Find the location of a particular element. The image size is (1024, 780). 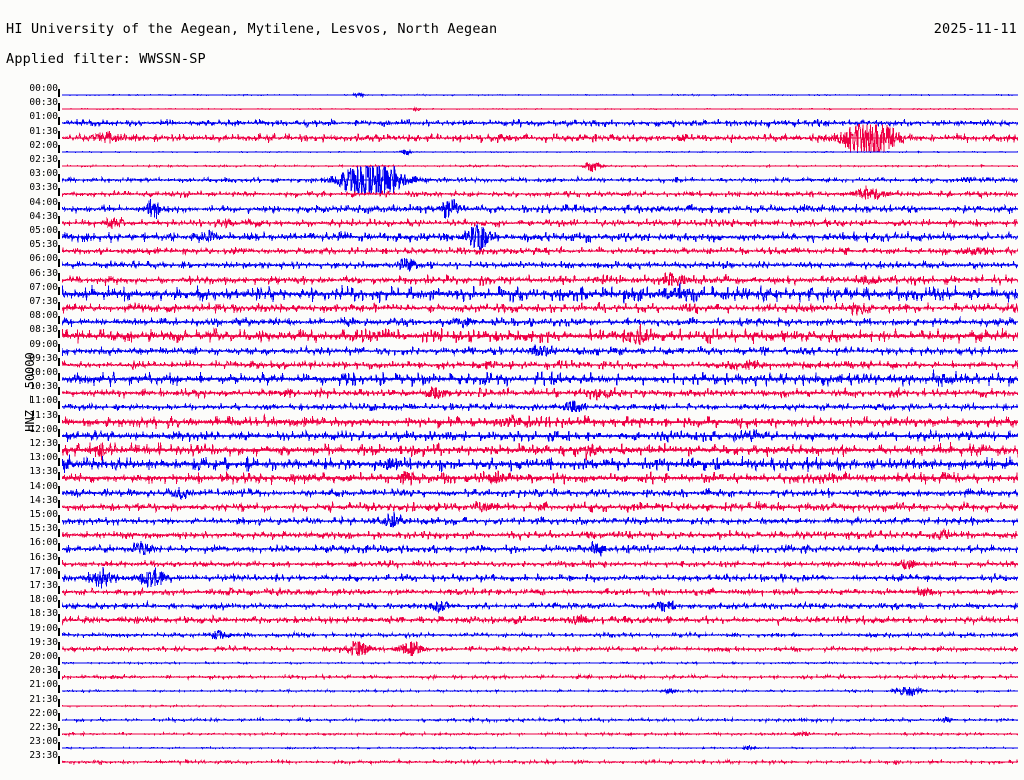

trace-row: 02:00 is located at coordinates (512, 149).